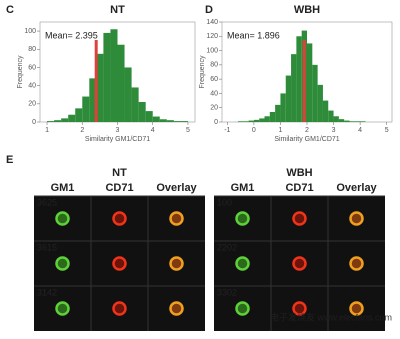  Describe the element at coordinates (63, 188) in the screenshot. I see `column-header: GM1` at that location.